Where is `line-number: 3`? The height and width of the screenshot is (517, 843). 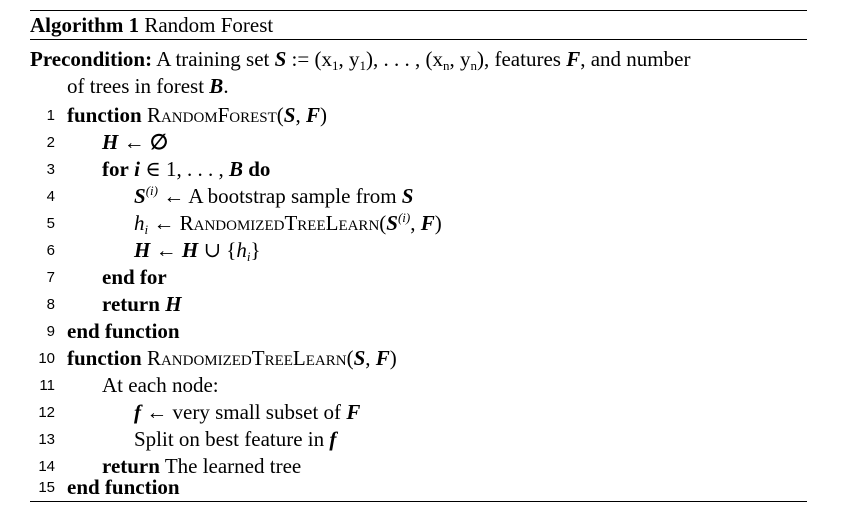 line-number: 3 is located at coordinates (50, 169).